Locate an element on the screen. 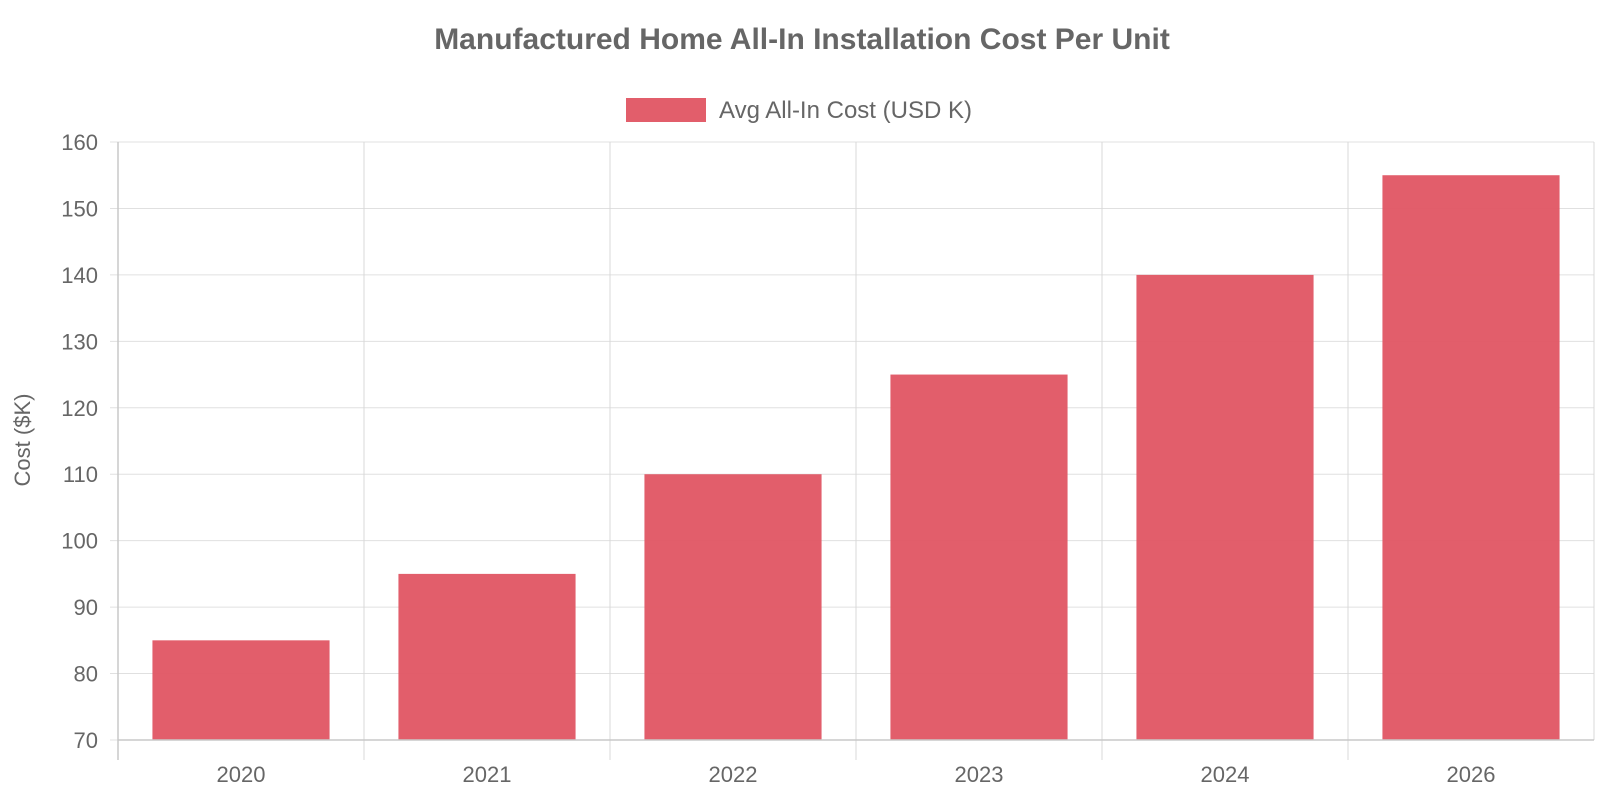 The width and height of the screenshot is (1600, 800). y-axis-title: Cost ($K) is located at coordinates (22, 440).